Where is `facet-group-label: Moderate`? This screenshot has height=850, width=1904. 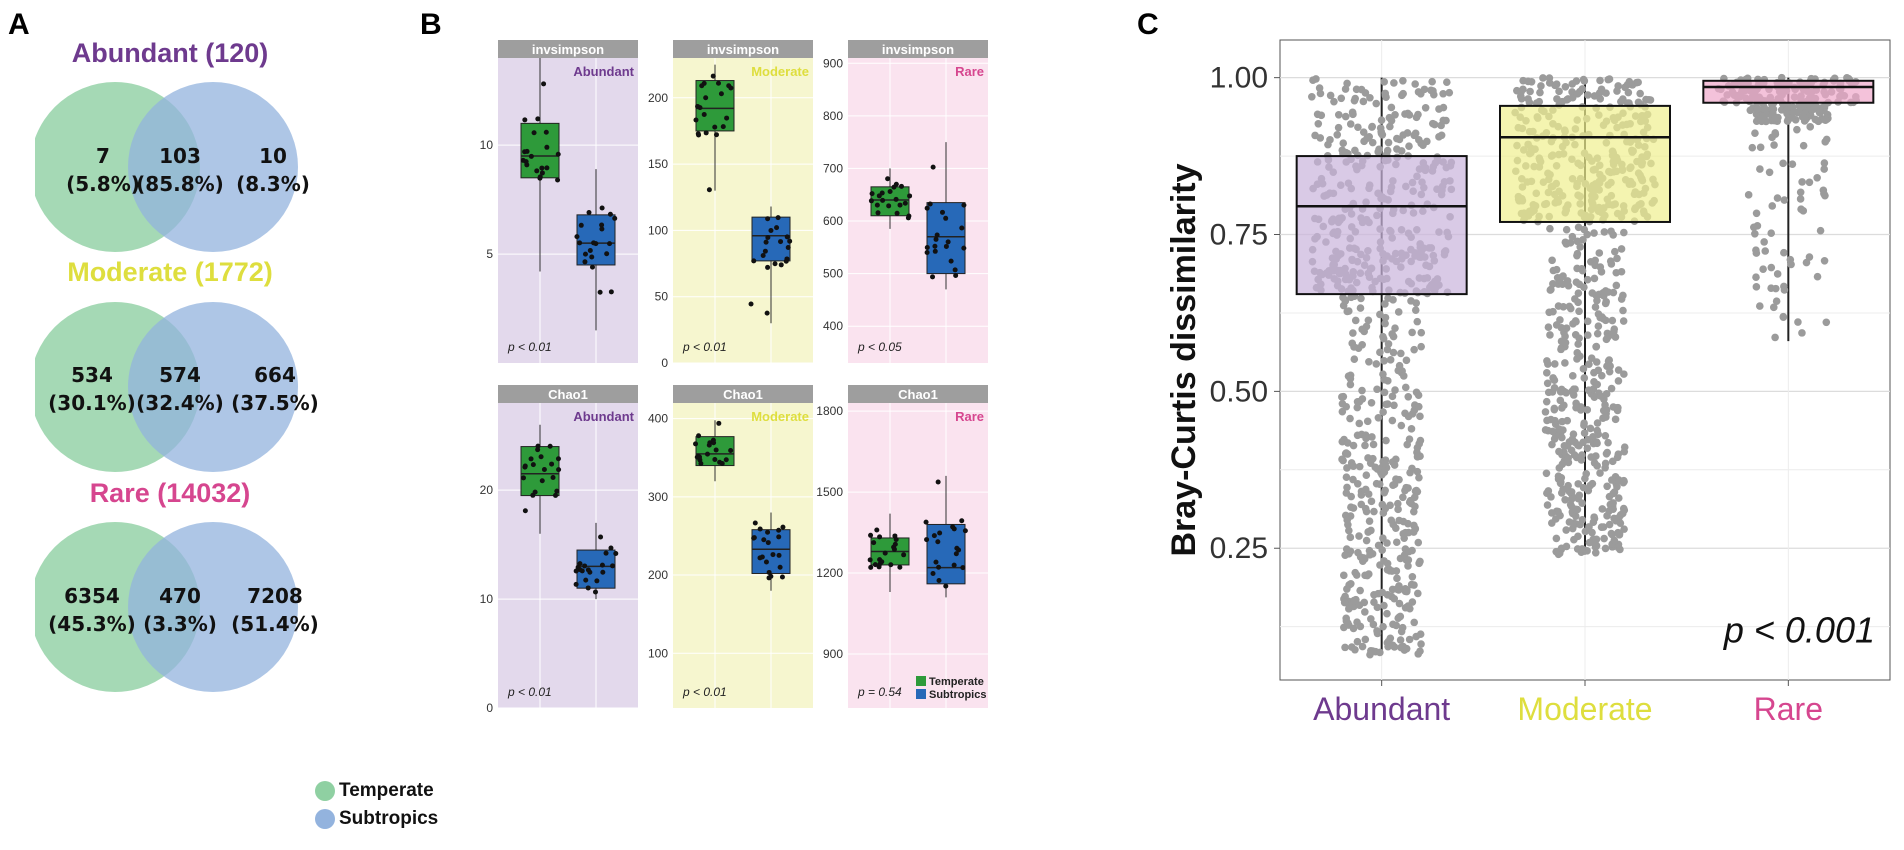 facet-group-label: Moderate is located at coordinates (780, 71).